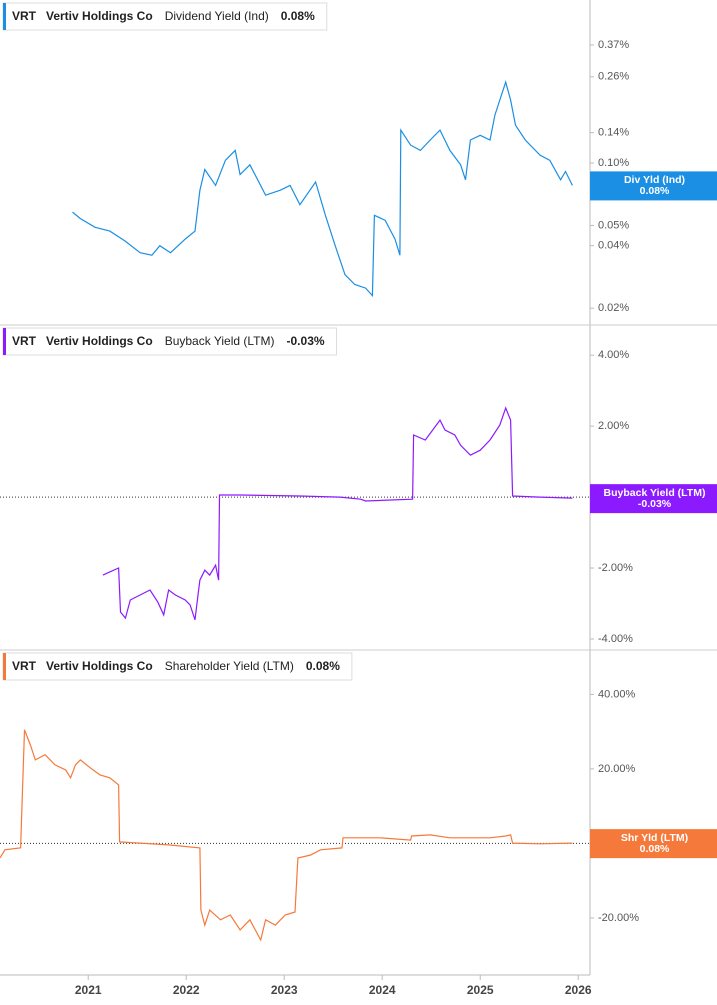 This screenshot has height=1005, width=717. Describe the element at coordinates (613, 45) in the screenshot. I see `y-tick-label: 0.37%` at that location.